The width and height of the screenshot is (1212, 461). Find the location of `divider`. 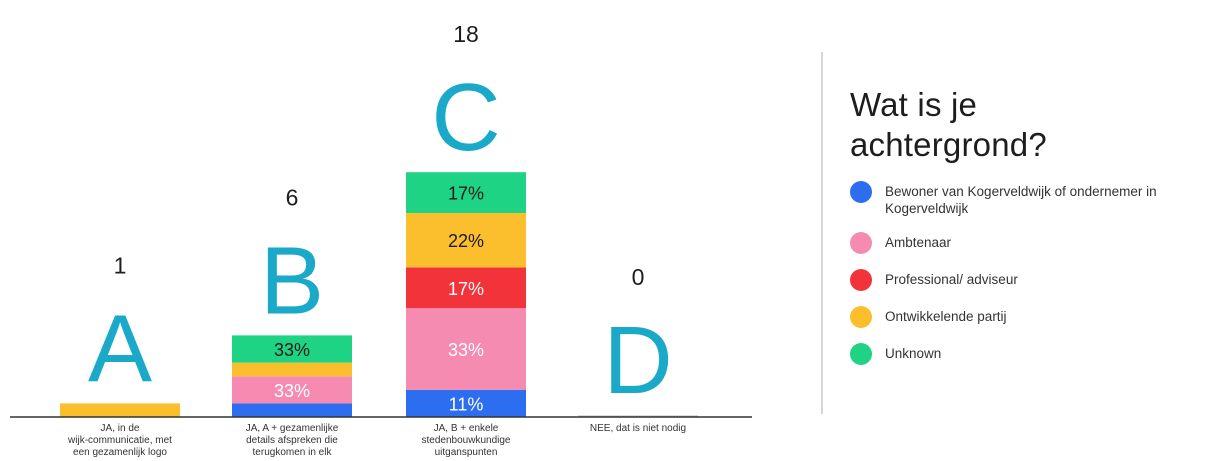

divider is located at coordinates (822, 233).